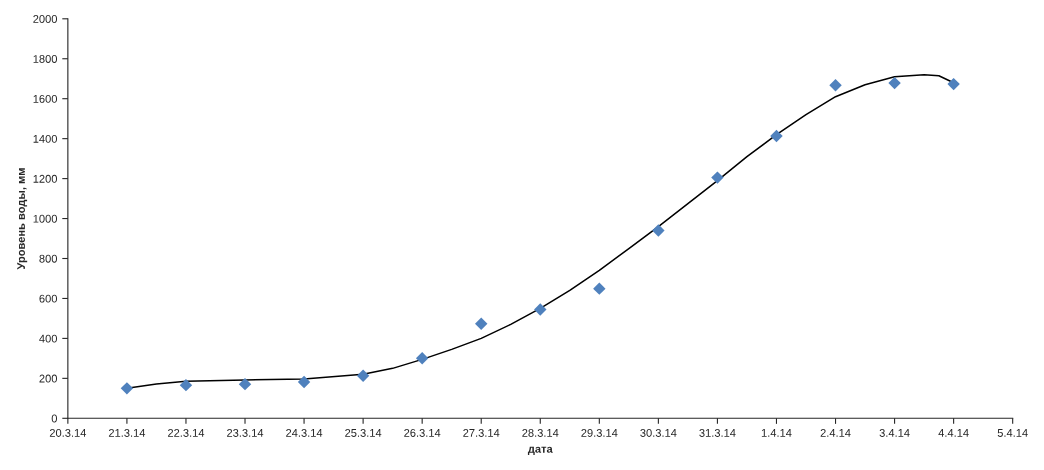 This screenshot has height=470, width=1044. I want to click on x-tick-label: 22.3.14, so click(186, 433).